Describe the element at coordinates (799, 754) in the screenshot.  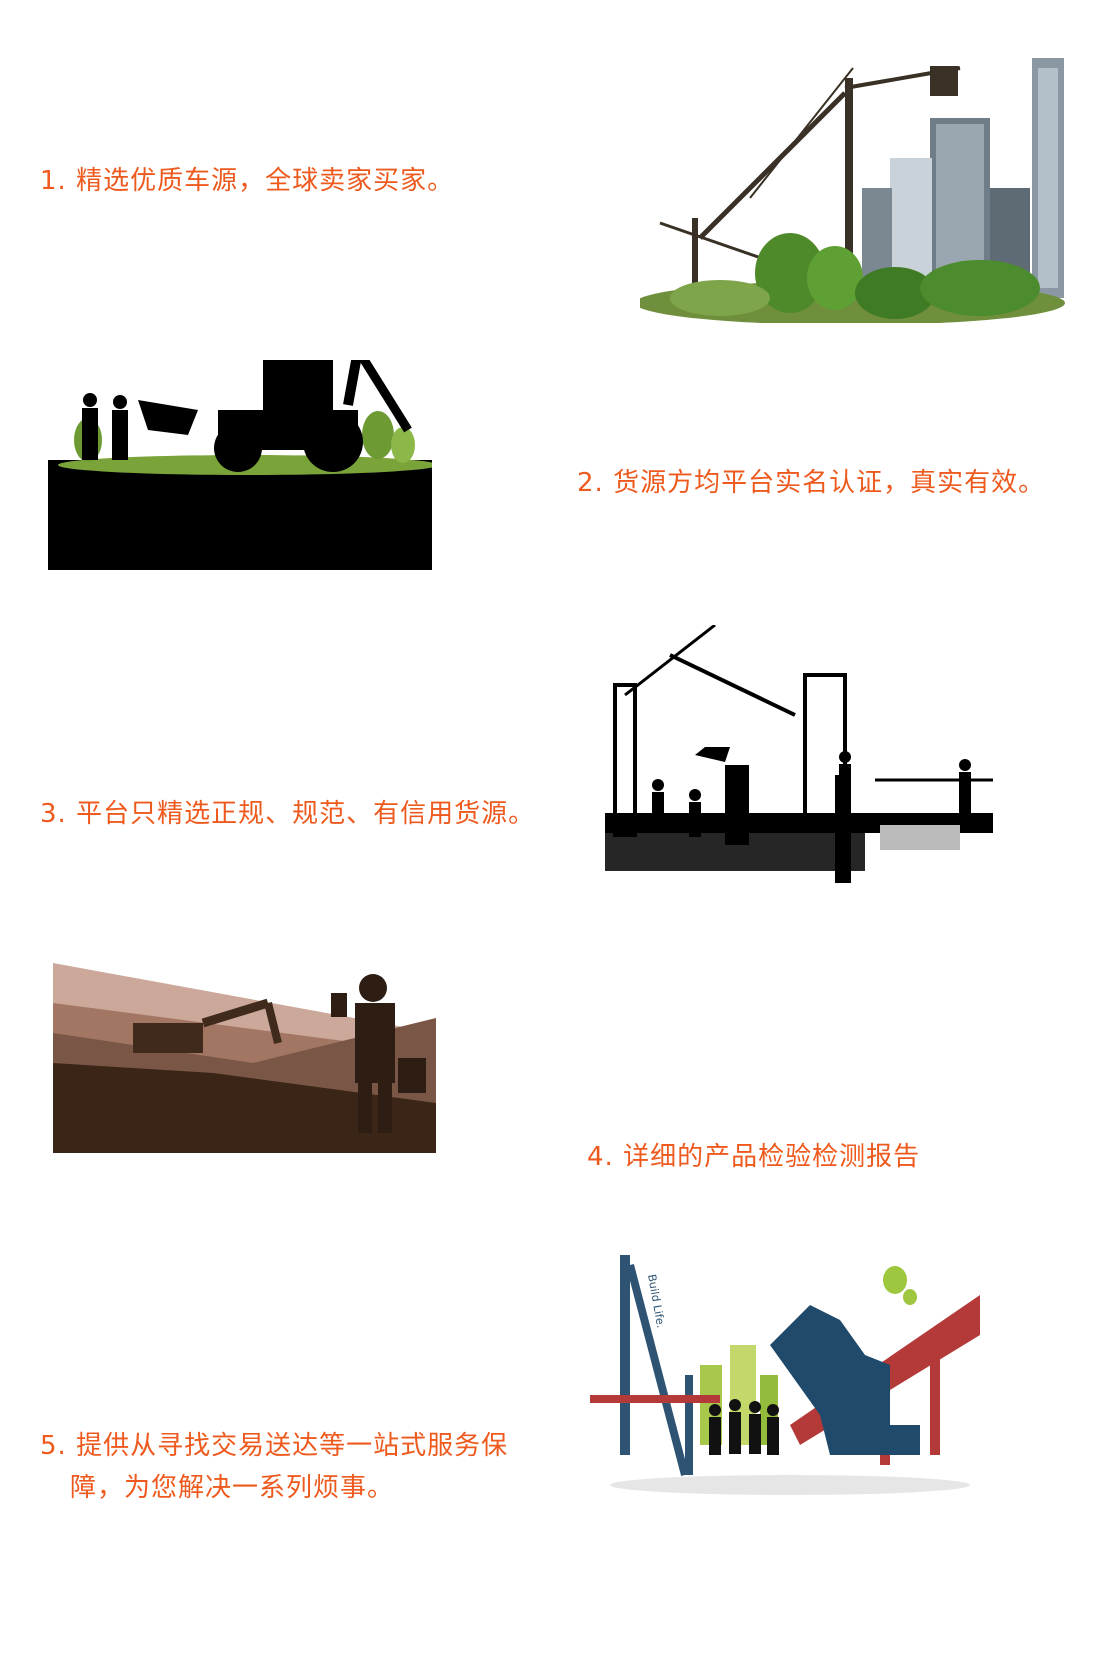
I see `construction-site-workers-silhouette-illustration` at that location.